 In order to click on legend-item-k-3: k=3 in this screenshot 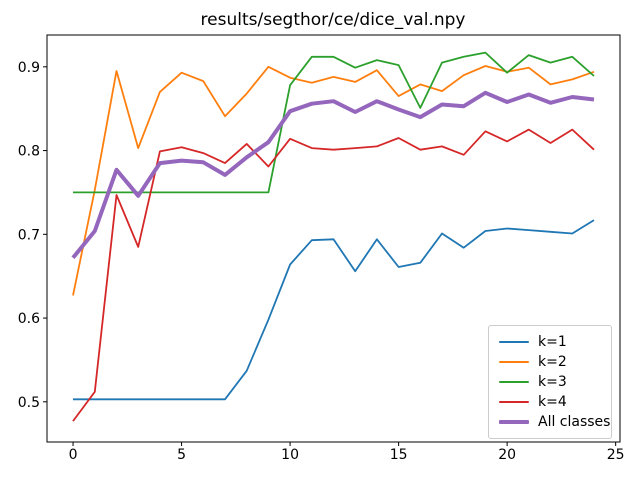, I will do `click(553, 382)`.